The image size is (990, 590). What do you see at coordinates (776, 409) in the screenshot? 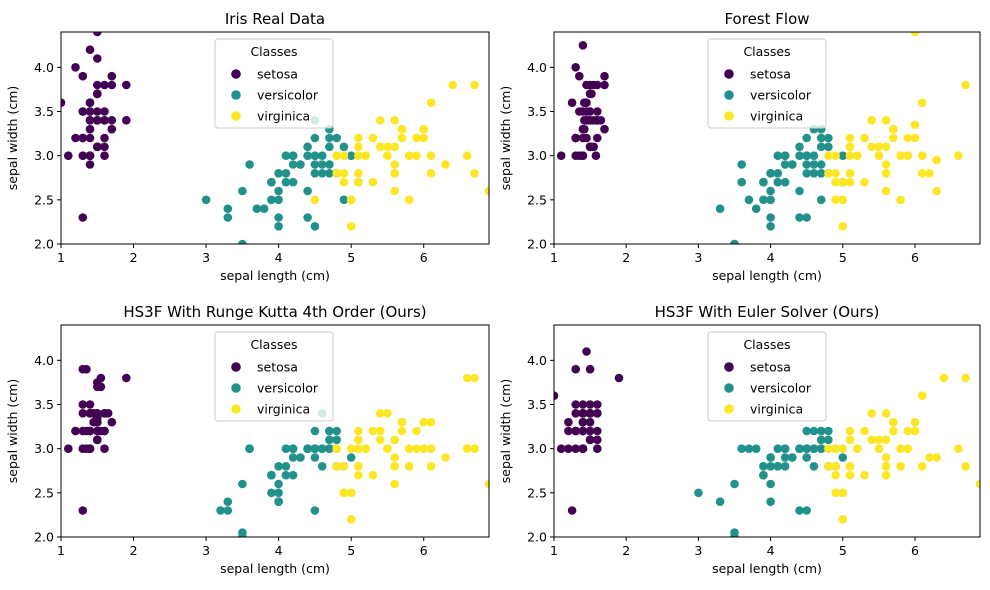
I see `legend-label-virginica: virginica` at bounding box center [776, 409].